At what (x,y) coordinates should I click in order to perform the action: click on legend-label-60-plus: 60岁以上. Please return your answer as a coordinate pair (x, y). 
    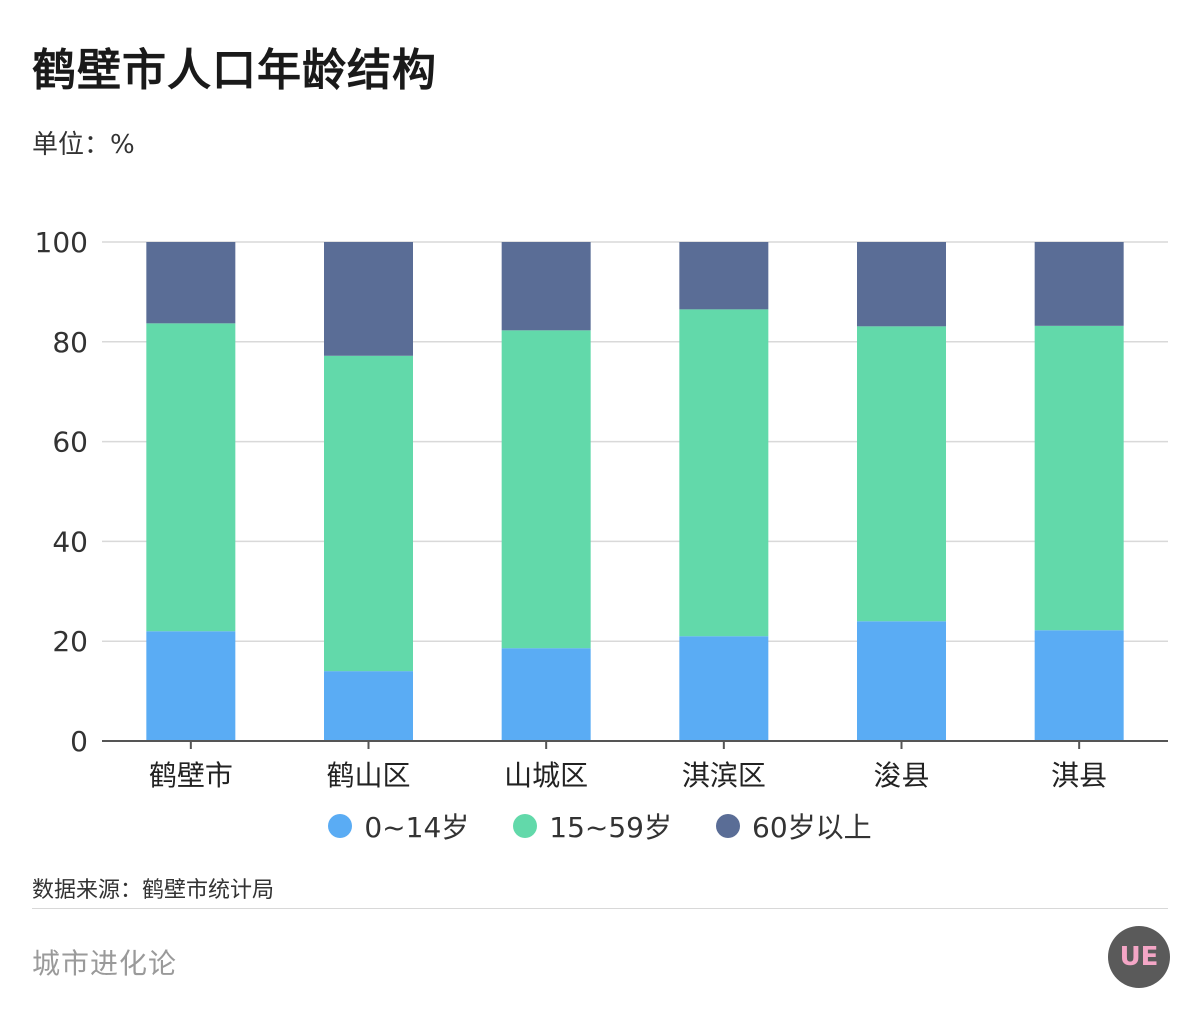
    Looking at the image, I should click on (812, 827).